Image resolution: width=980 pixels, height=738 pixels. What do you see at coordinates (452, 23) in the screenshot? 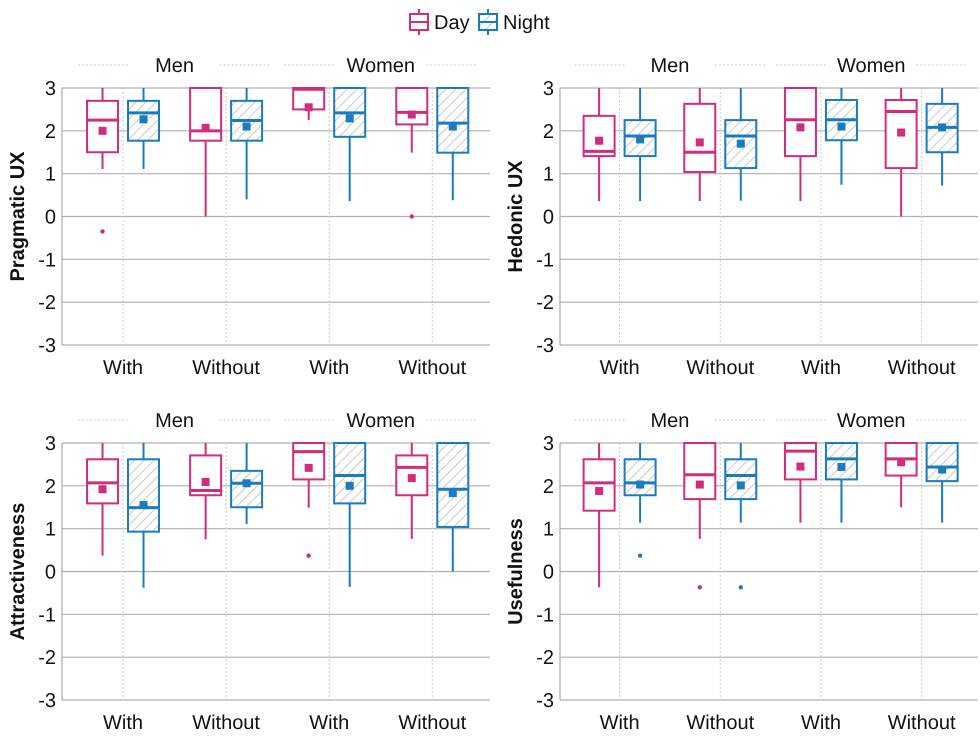
I see `legend-label: Day` at bounding box center [452, 23].